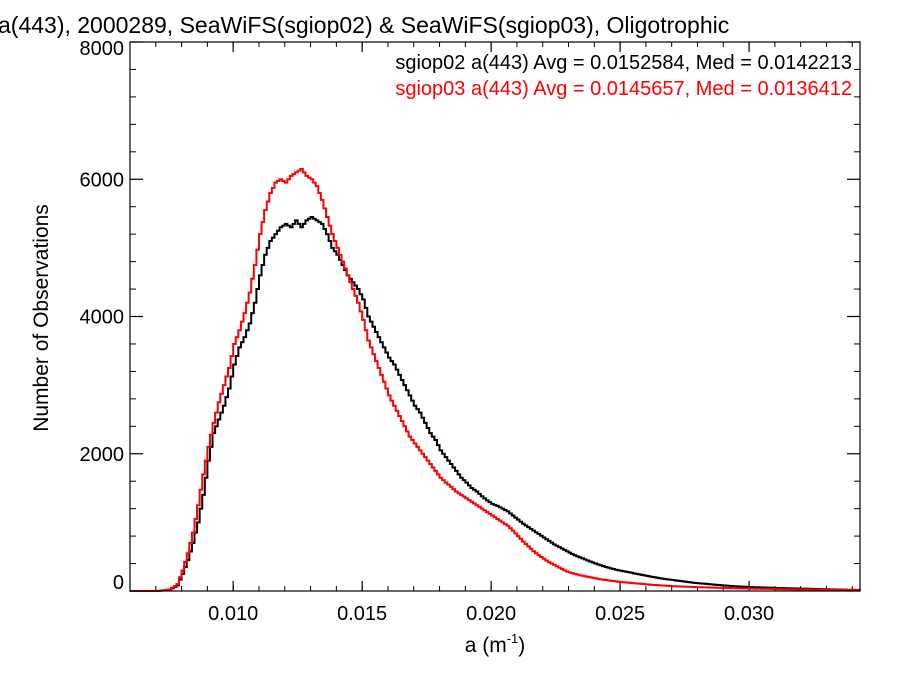 This screenshot has height=675, width=900. What do you see at coordinates (102, 318) in the screenshot?
I see `y-tick-label: 4000` at bounding box center [102, 318].